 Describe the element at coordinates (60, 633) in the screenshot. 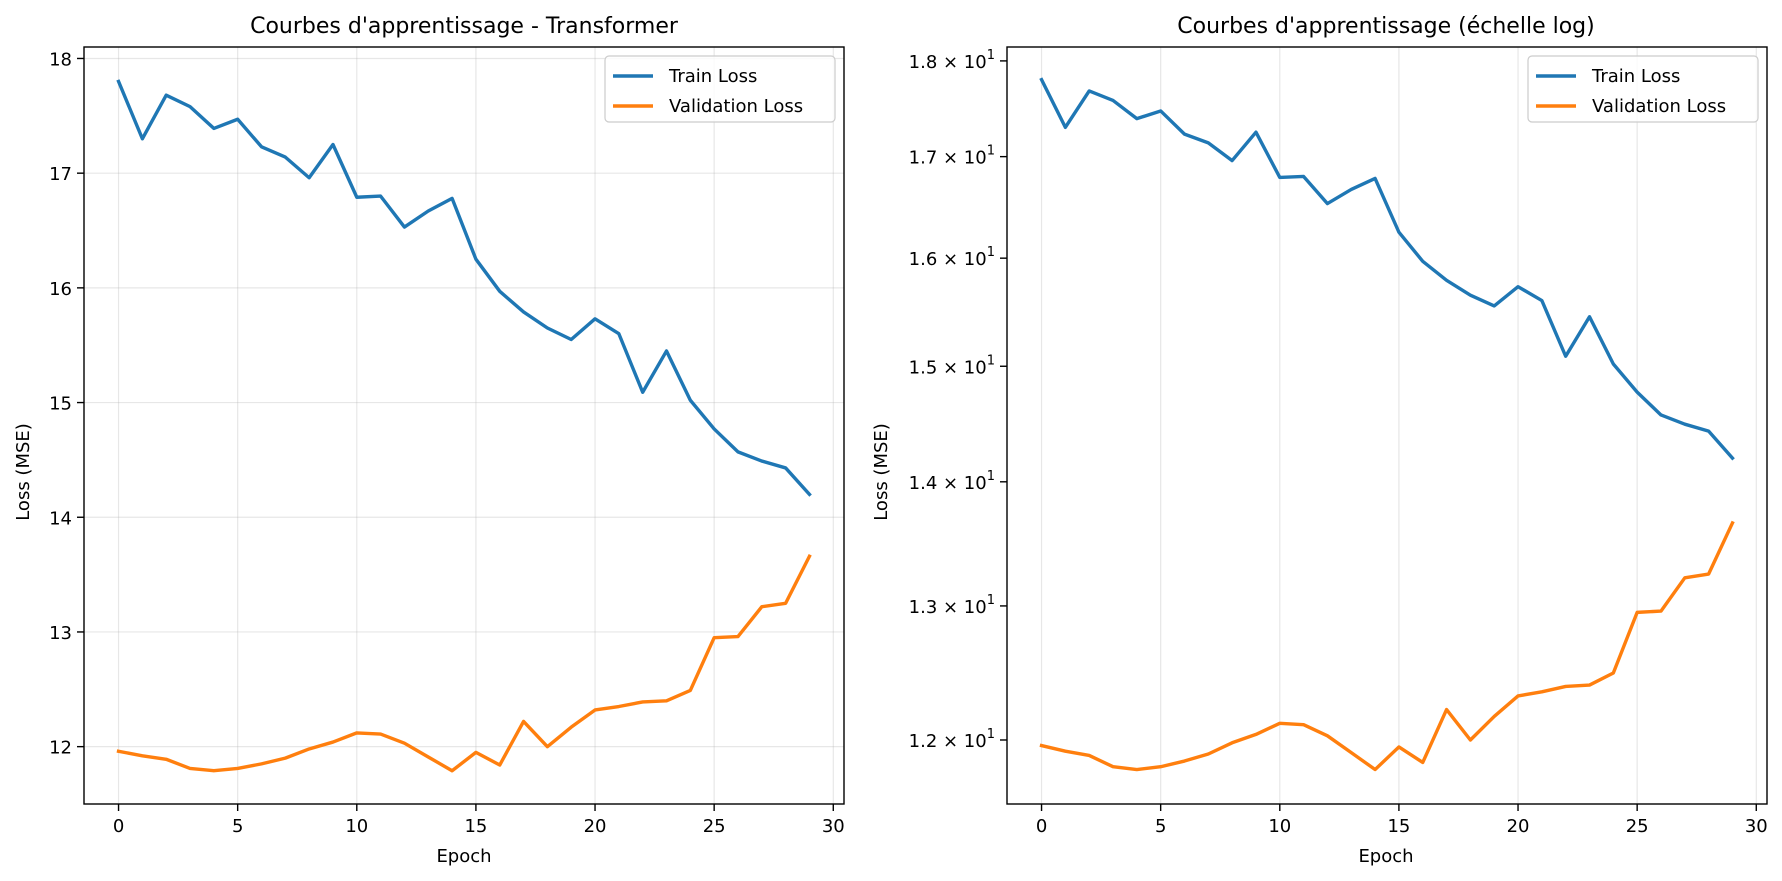

I see `y-tick-label: 13` at that location.